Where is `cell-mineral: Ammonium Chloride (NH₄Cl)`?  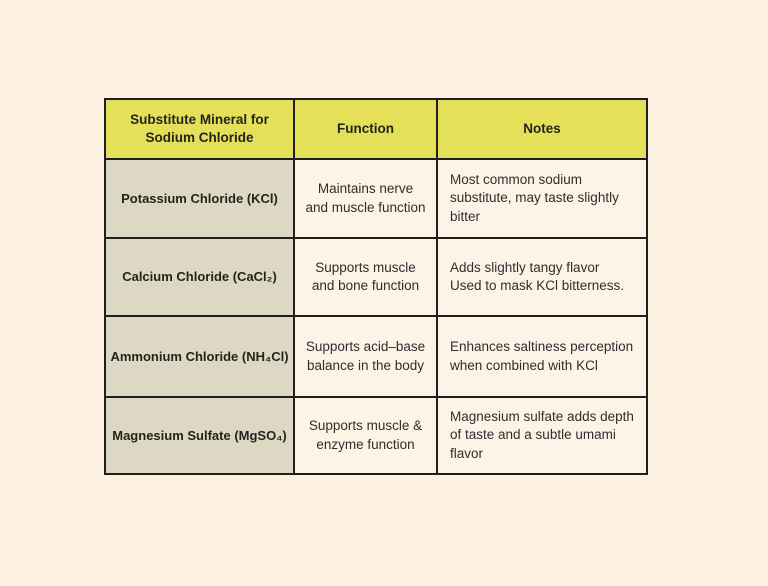
cell-mineral: Ammonium Chloride (NH₄Cl) is located at coordinates (200, 357).